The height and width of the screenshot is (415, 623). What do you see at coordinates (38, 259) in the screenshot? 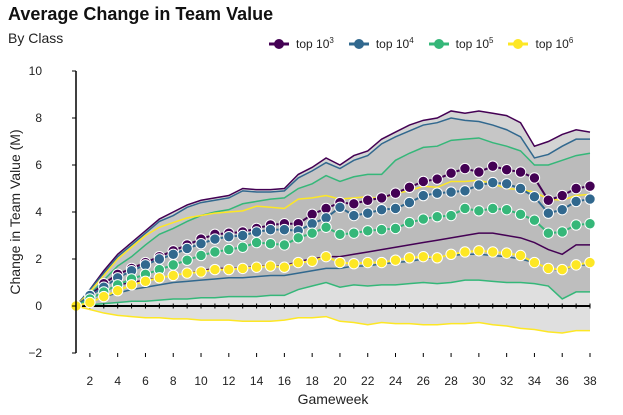
I see `y-tick-label: 2` at bounding box center [38, 259].